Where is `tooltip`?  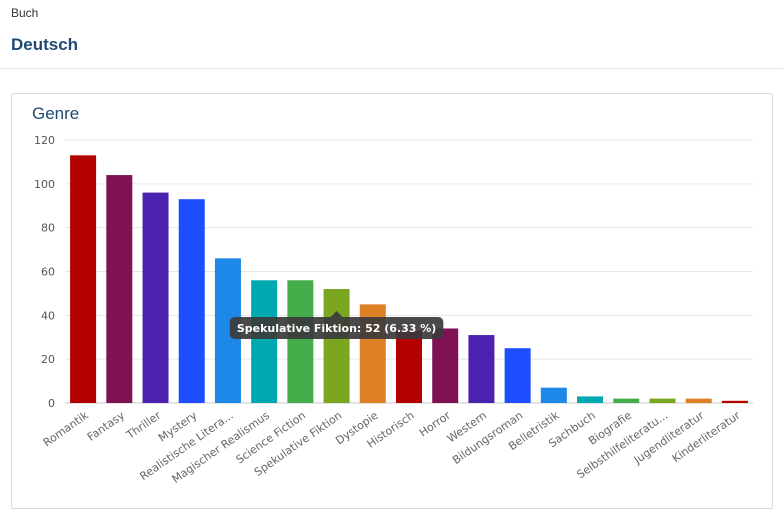 tooltip is located at coordinates (336, 325).